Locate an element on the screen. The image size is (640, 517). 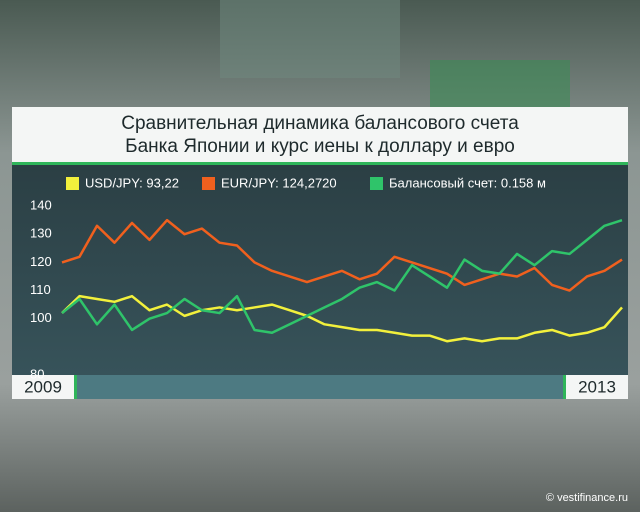
x-axis-bar is located at coordinates (320, 387).